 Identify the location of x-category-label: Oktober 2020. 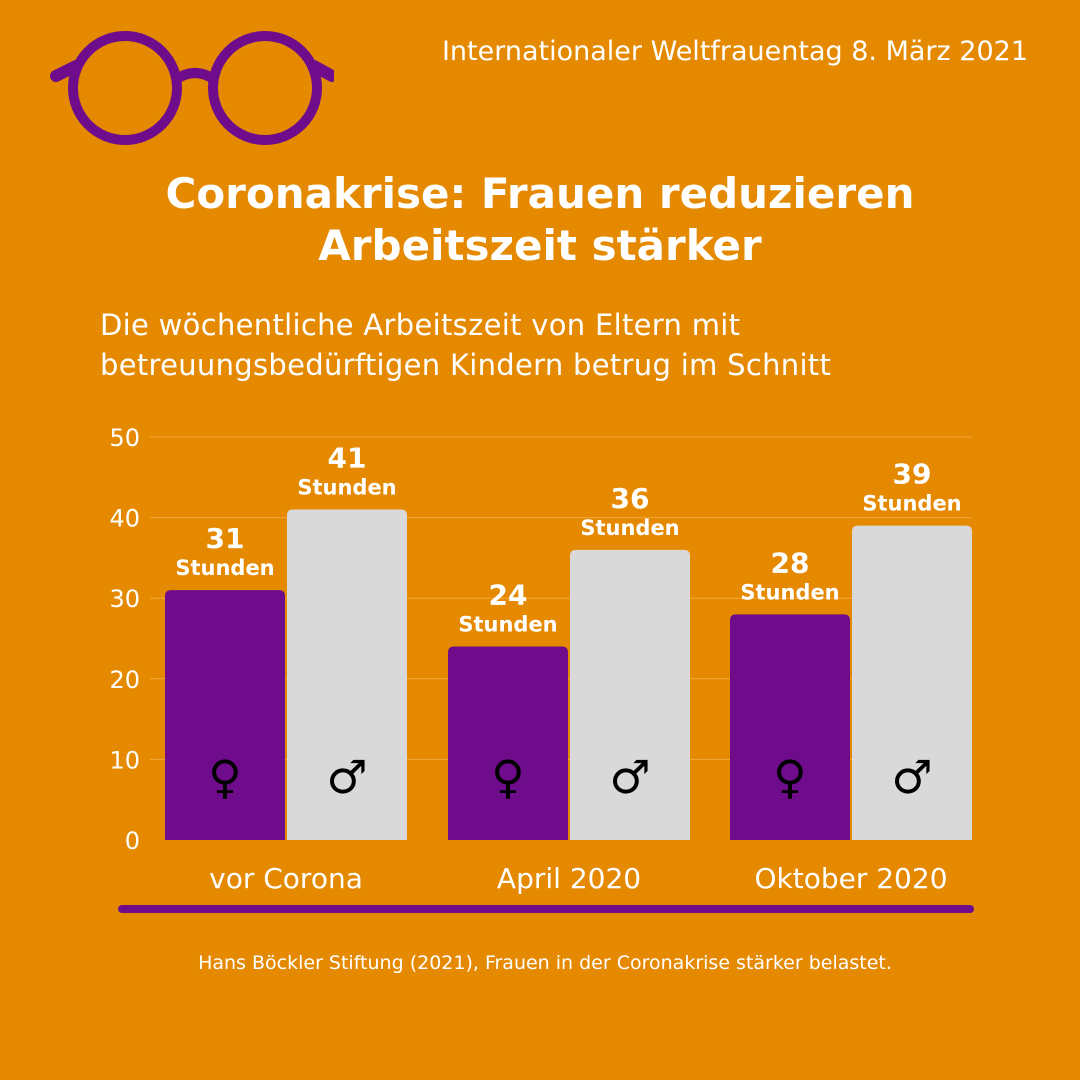
(850, 878).